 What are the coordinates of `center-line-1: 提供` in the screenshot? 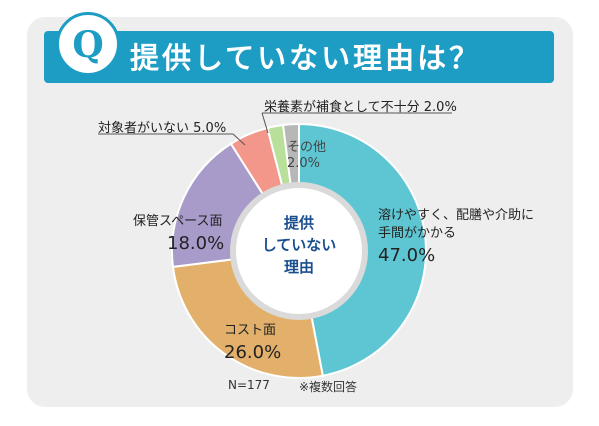 It's located at (298, 223).